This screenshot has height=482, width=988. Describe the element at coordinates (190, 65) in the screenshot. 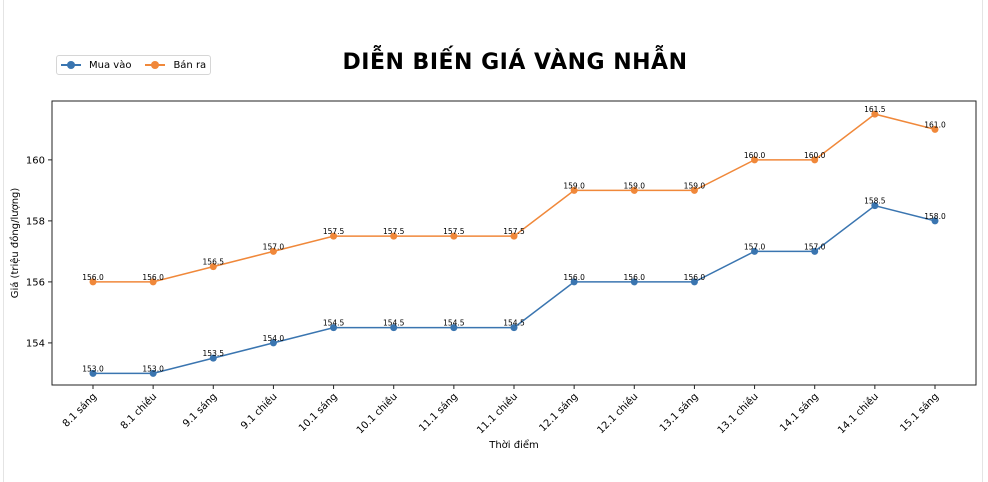

I see `legend-label: Bán ra` at that location.